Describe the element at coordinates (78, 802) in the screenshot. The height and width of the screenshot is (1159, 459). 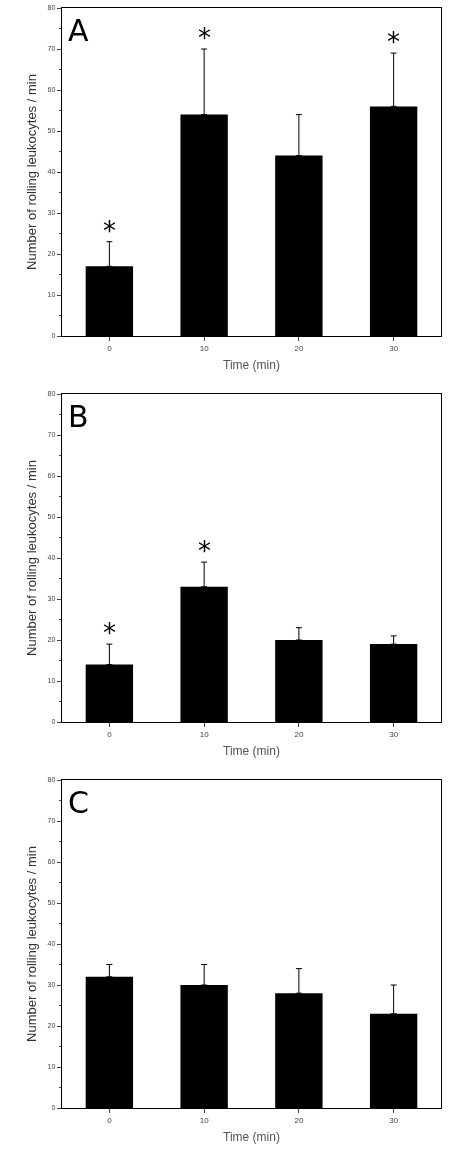
I see `chart-title: C` at that location.